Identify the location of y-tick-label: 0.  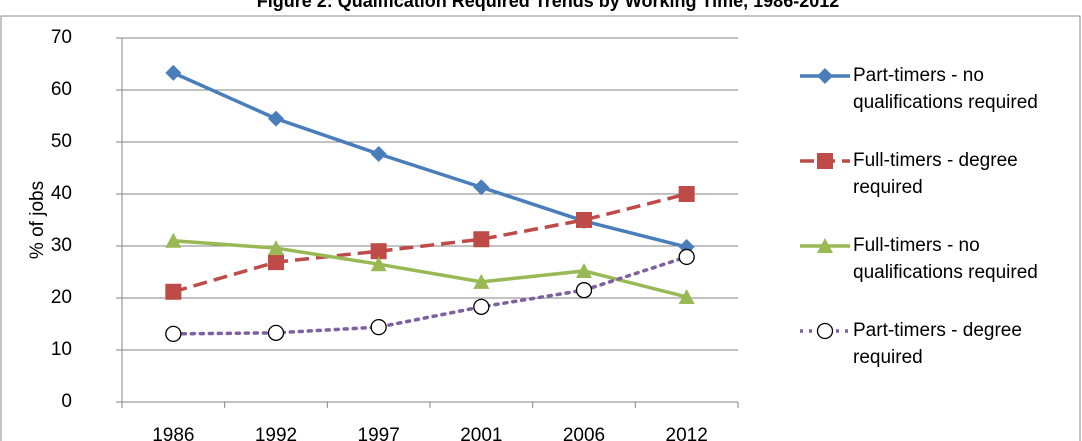
(66, 401).